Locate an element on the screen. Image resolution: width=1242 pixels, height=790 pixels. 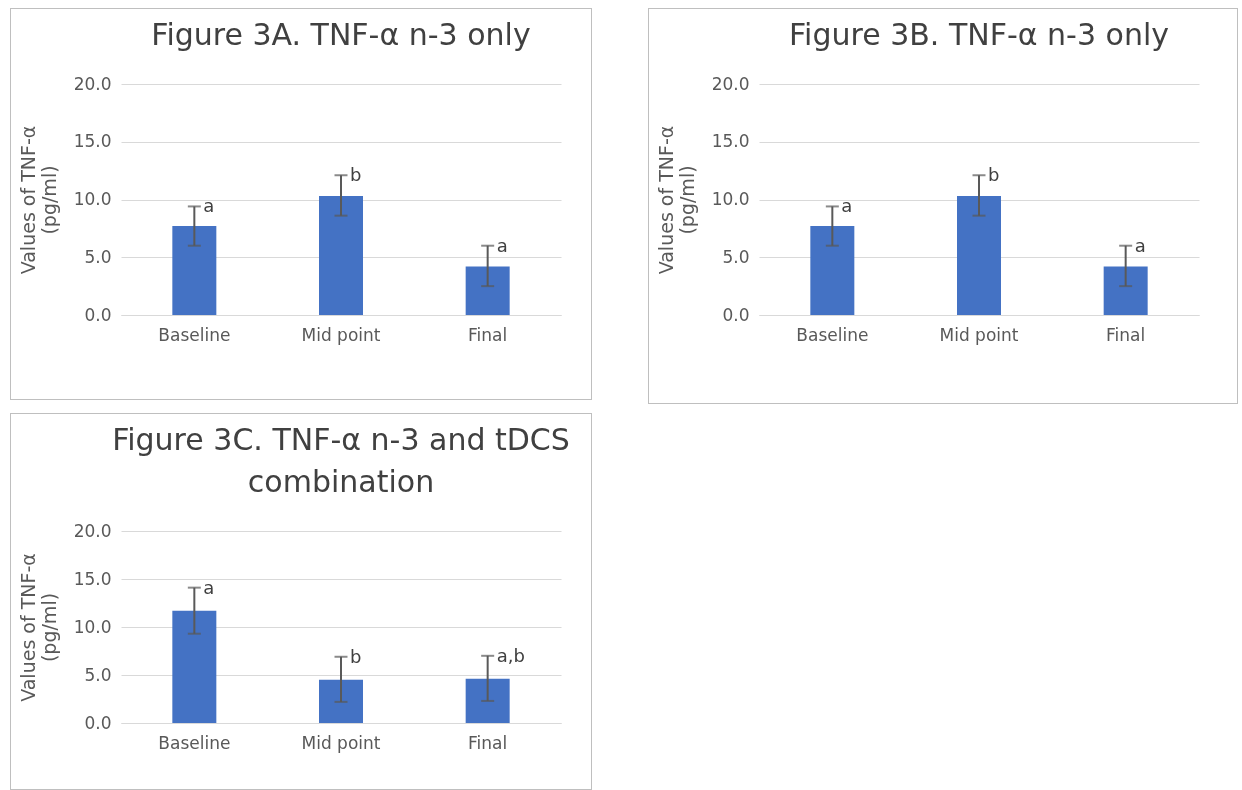
chart-title: Figure 3C. TNF-α n-3 and tDCS combination is located at coordinates (341, 460).